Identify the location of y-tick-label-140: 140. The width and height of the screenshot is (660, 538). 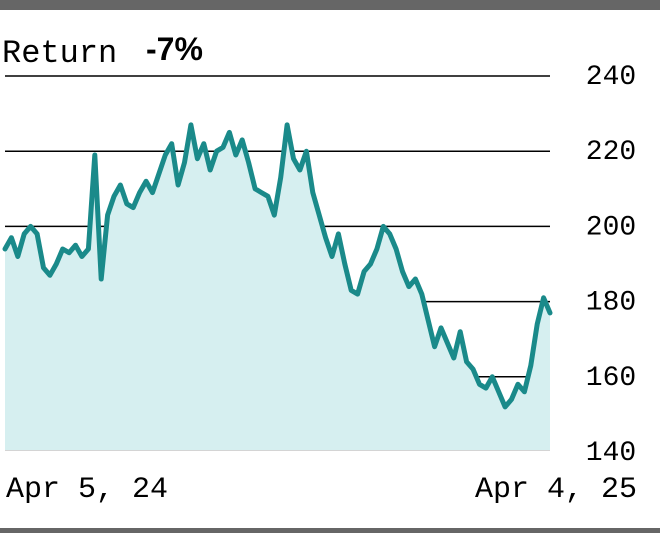
(611, 453).